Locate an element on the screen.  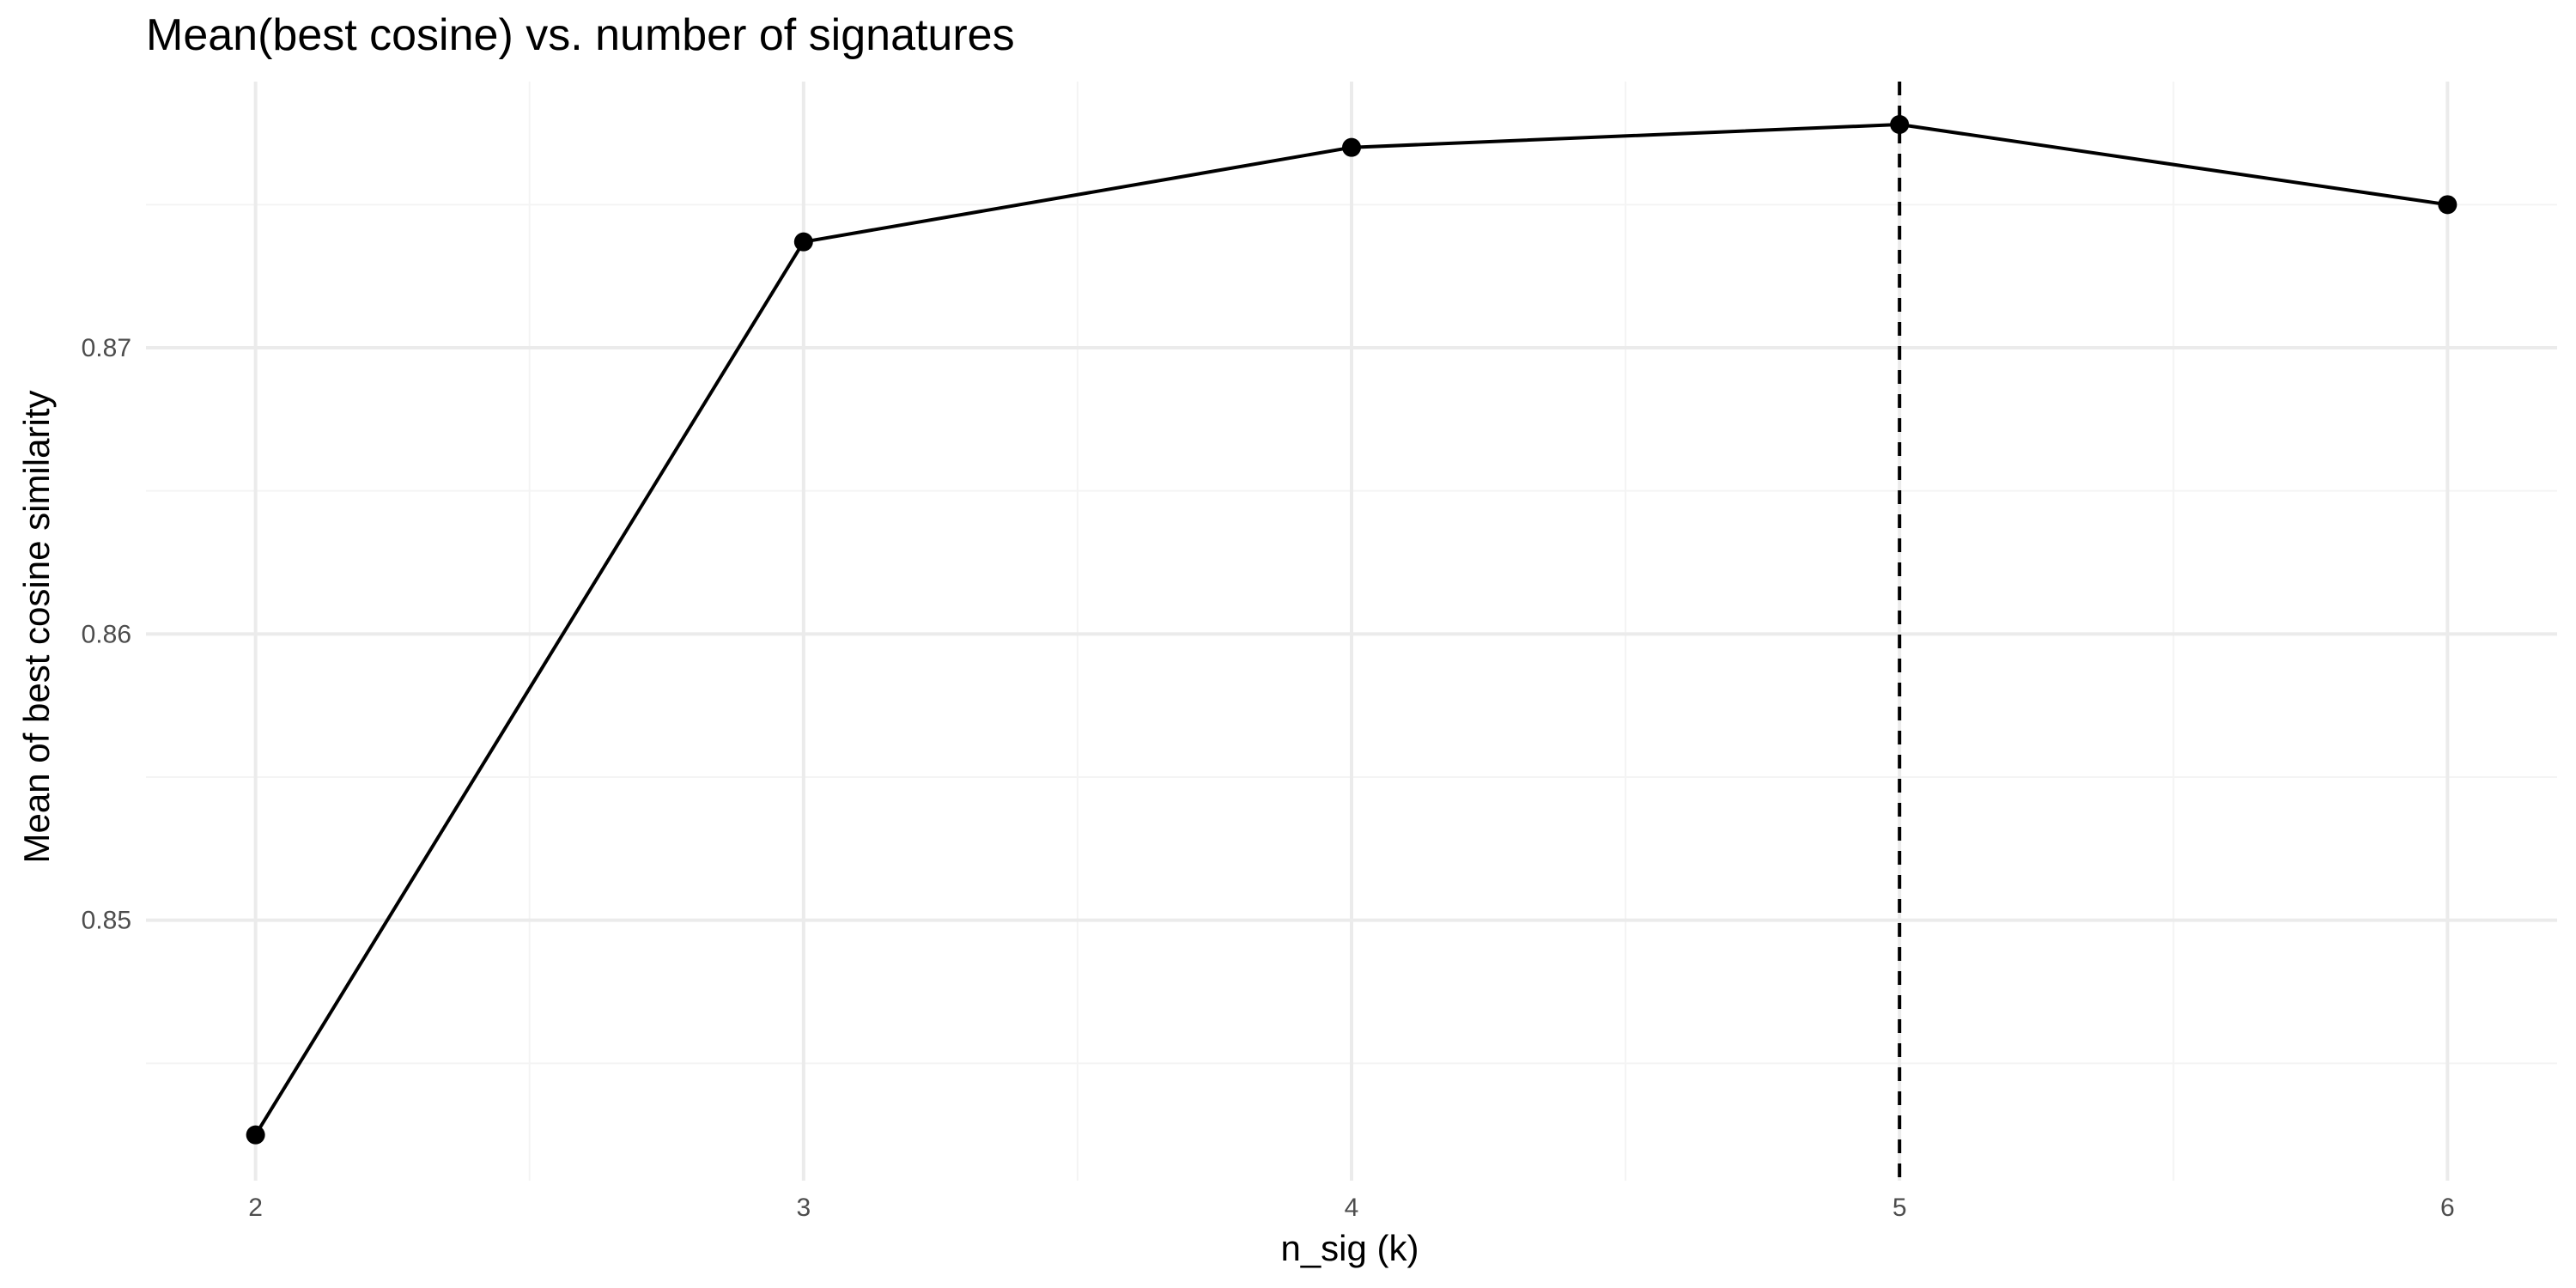
y-tick-label: 0.85 is located at coordinates (106, 921).